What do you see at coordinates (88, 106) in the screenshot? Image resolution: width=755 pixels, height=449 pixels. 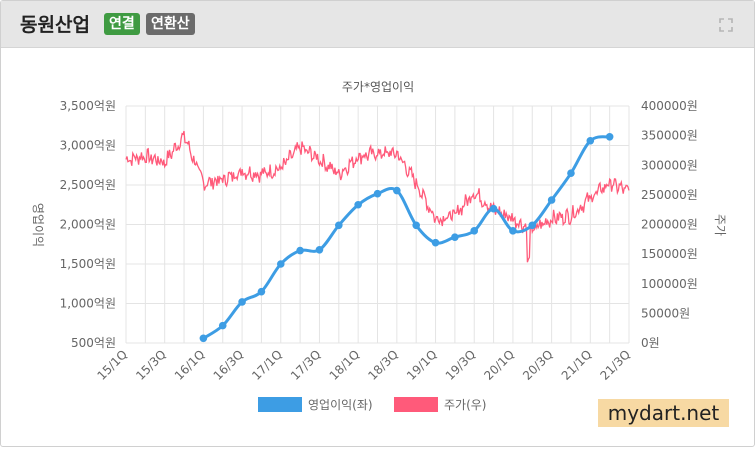 I see `left-tick-label: 3,500억원` at bounding box center [88, 106].